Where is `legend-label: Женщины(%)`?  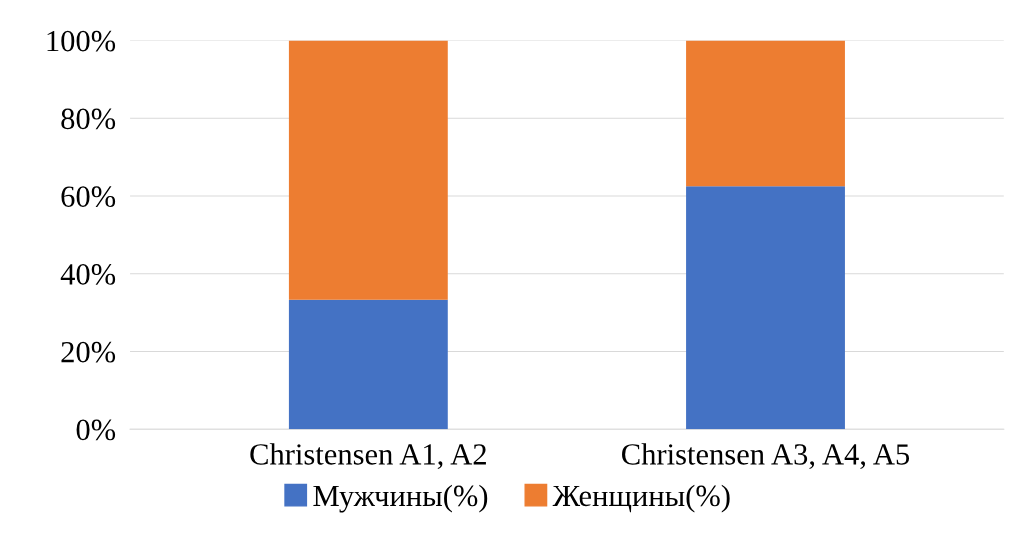 legend-label: Женщины(%) is located at coordinates (641, 498).